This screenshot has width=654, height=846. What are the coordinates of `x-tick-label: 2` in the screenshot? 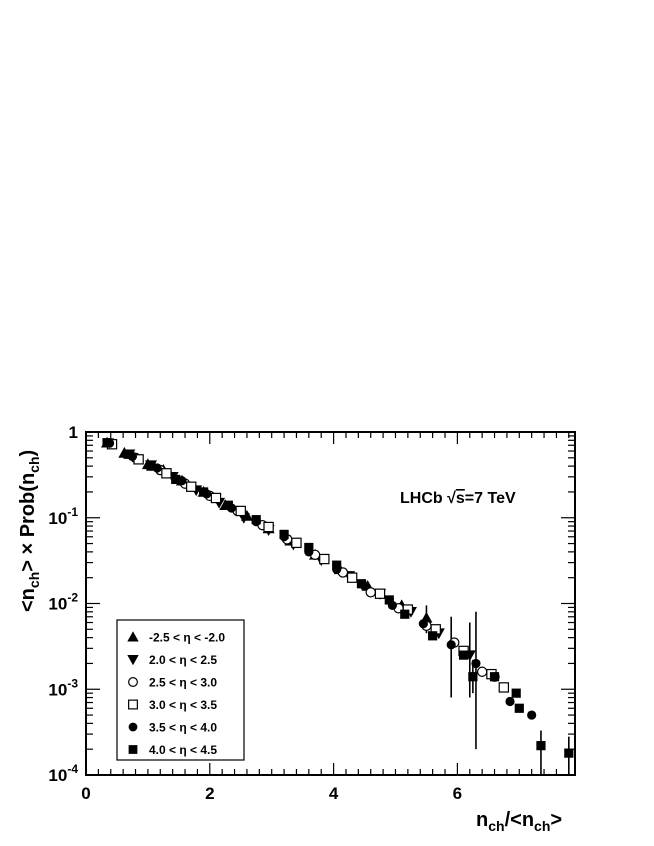 It's located at (209, 793).